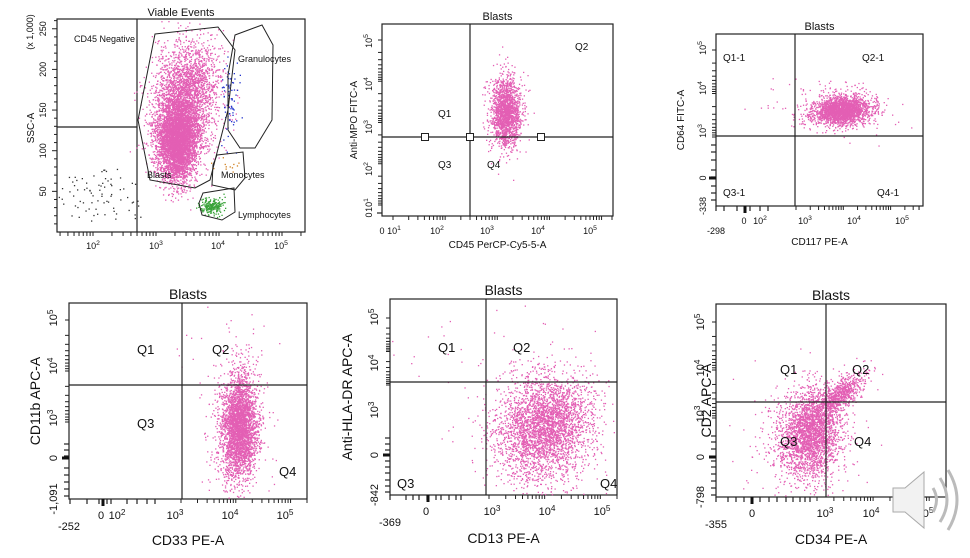 This screenshot has height=558, width=970. I want to click on plot-frame, so click(181, 125).